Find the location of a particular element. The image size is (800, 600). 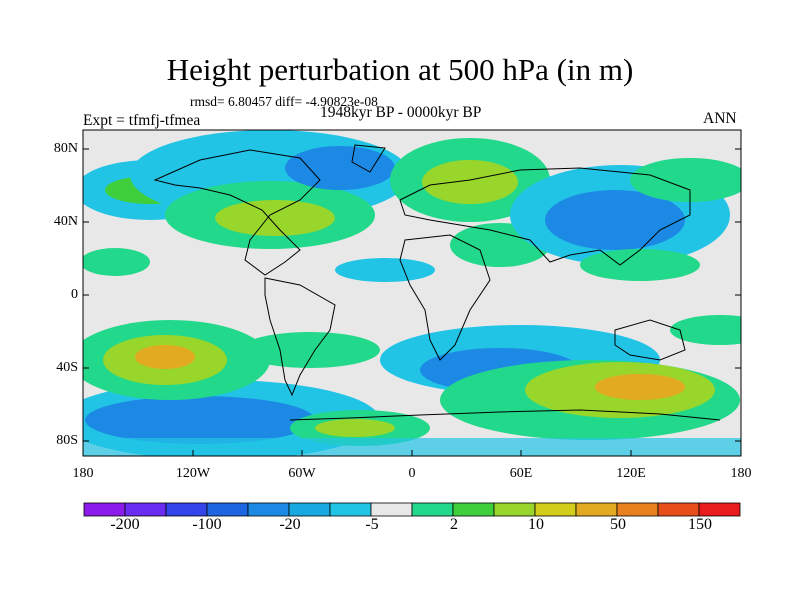

lon-tick-label: 120E is located at coordinates (631, 473).